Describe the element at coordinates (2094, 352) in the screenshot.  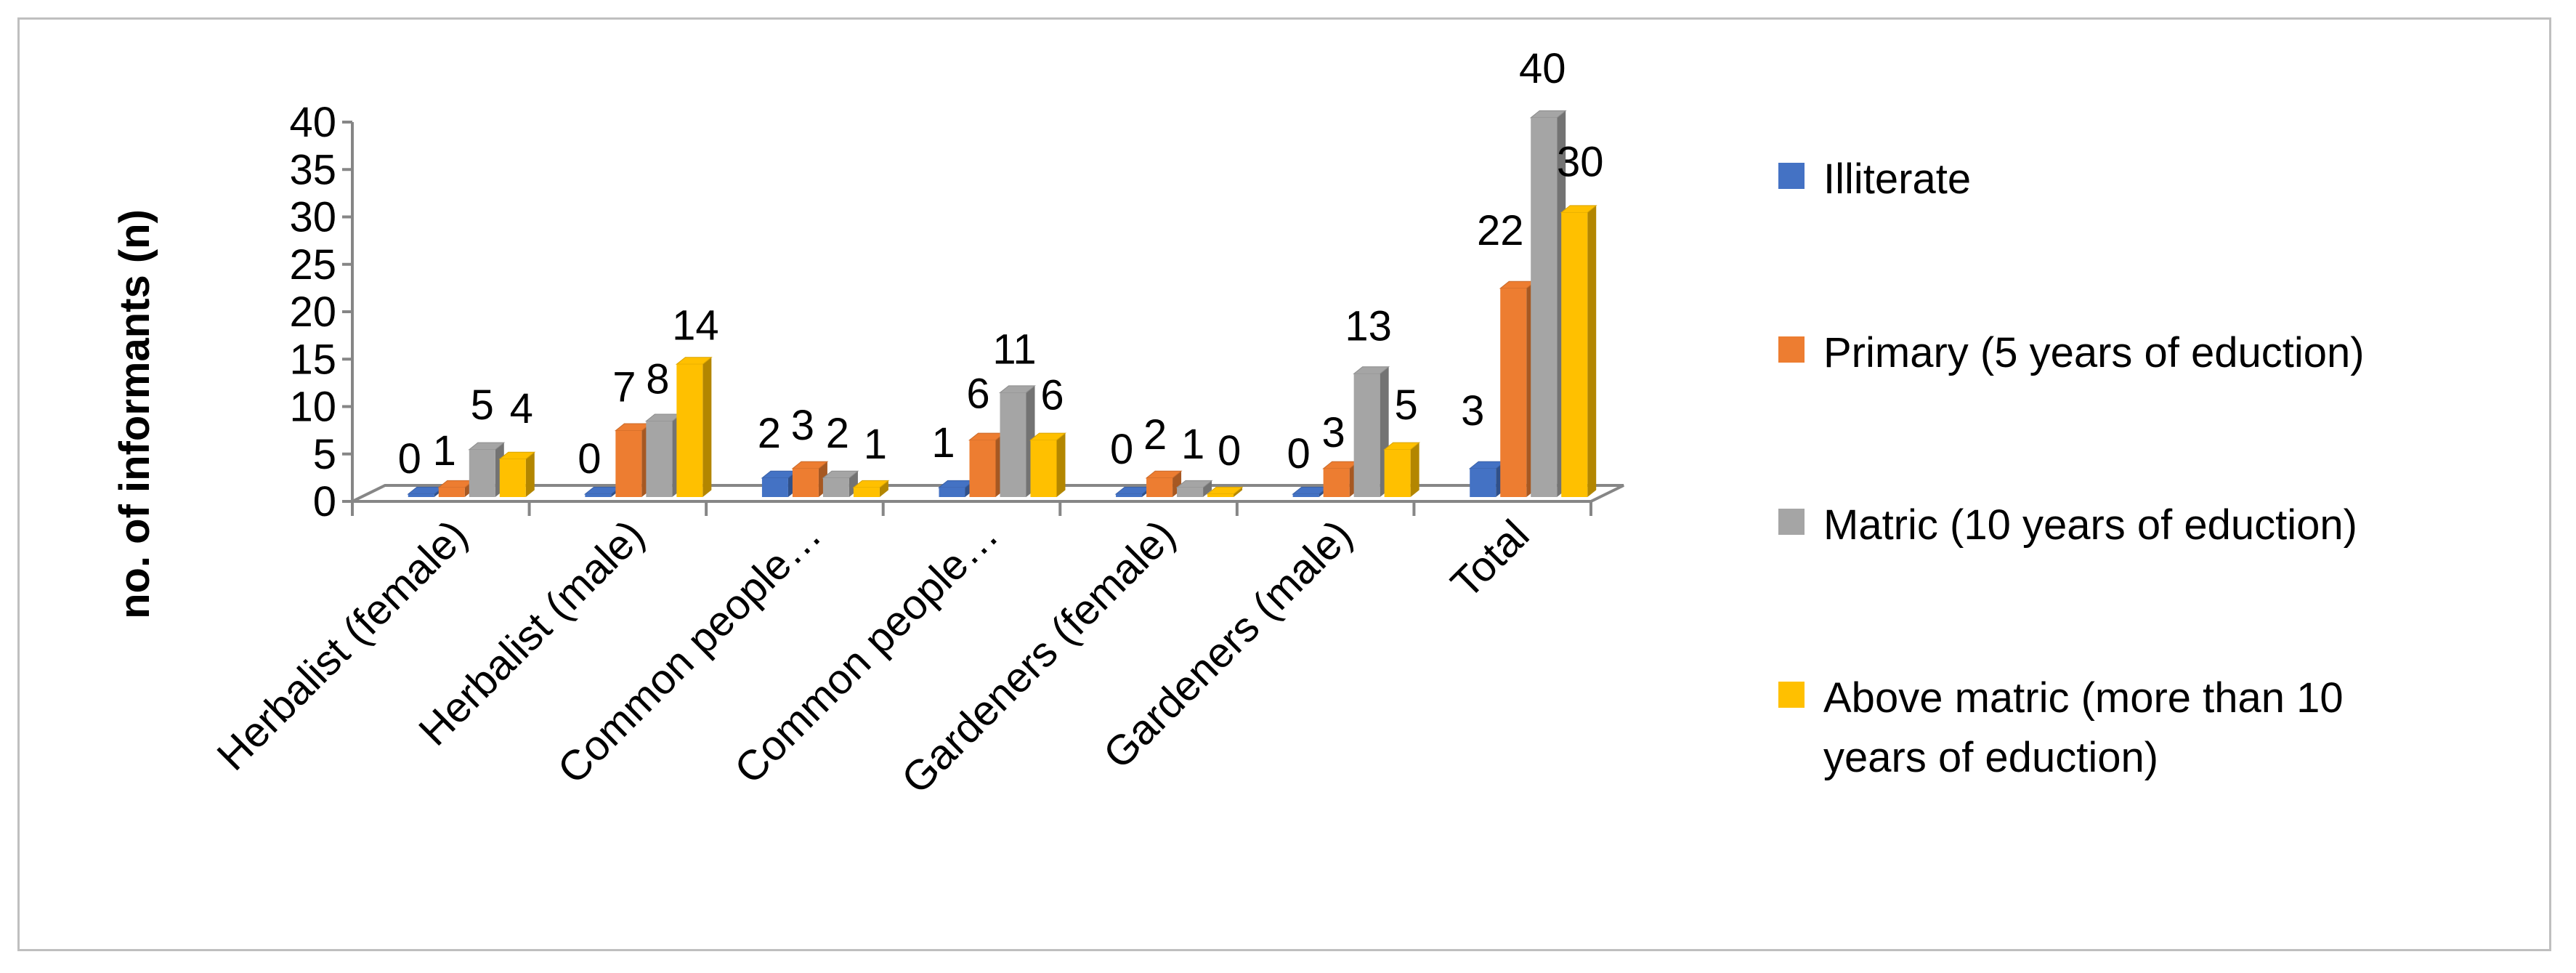
I see `legend-label: Primary (5 years of eduction)` at that location.